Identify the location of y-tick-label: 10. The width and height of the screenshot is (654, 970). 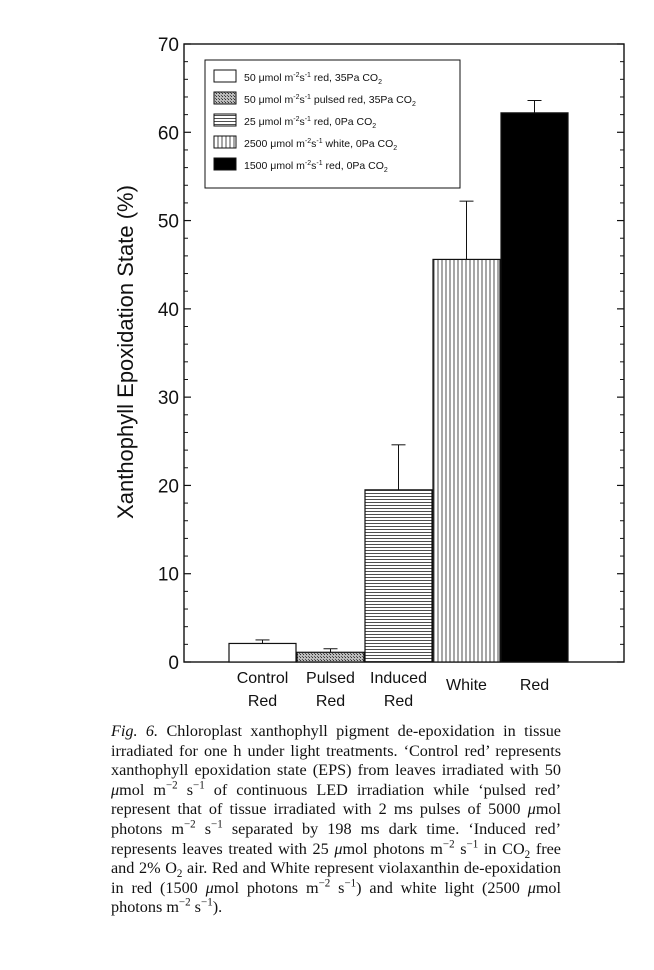
(168, 575).